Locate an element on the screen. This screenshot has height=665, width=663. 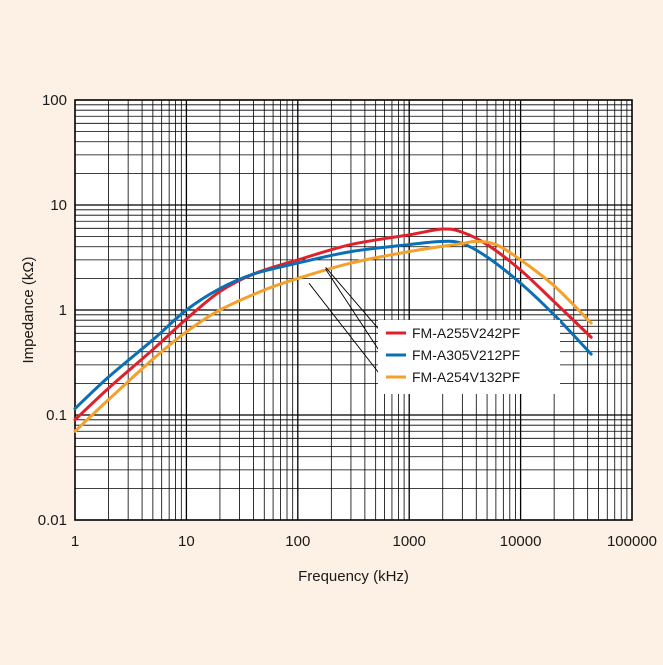
x-tick-label: 10 is located at coordinates (186, 541).